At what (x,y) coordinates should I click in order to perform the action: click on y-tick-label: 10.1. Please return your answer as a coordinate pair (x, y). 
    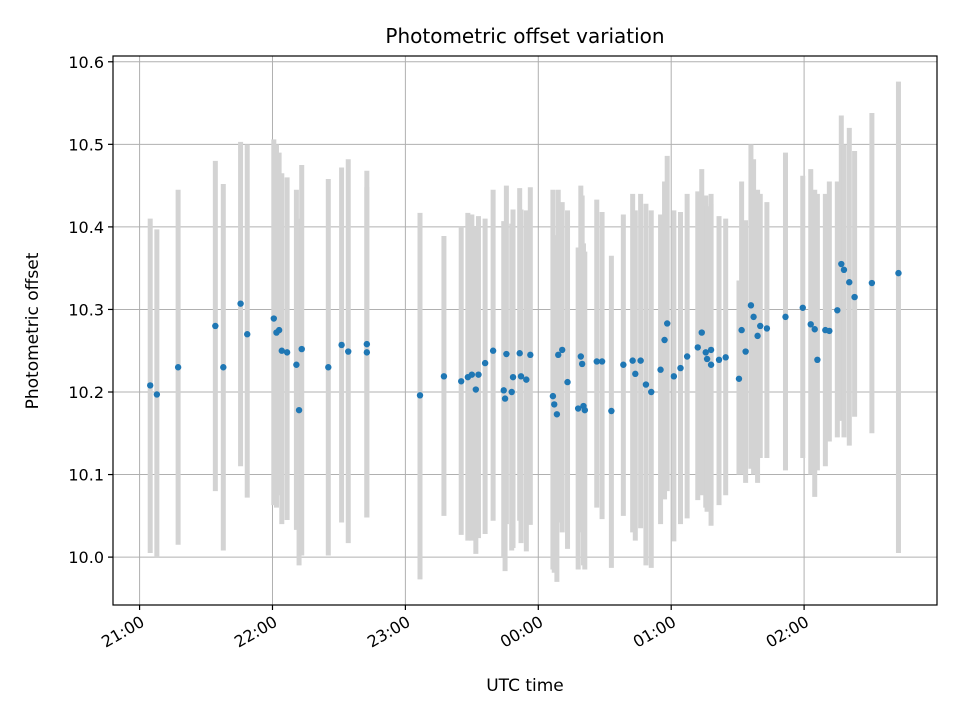
    Looking at the image, I should click on (86, 475).